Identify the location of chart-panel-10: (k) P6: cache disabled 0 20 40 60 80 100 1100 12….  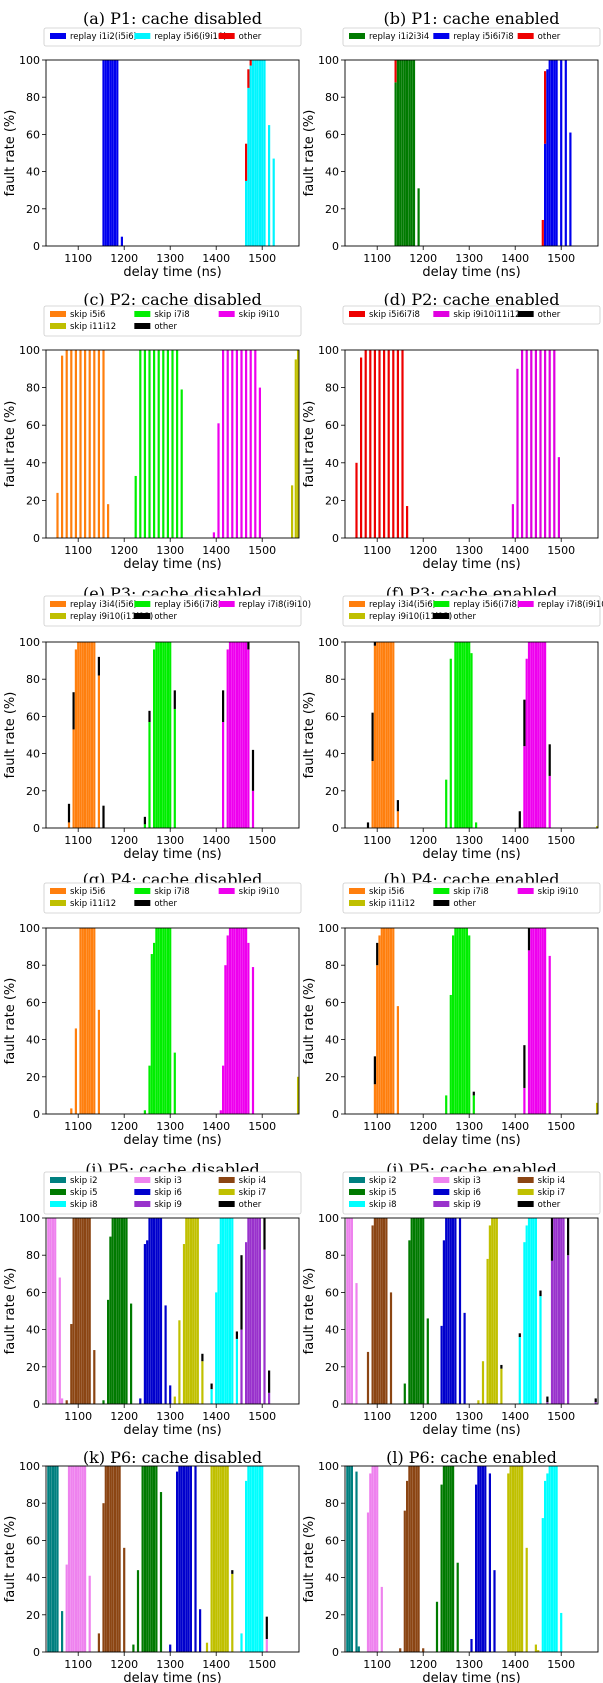
(151, 1565).